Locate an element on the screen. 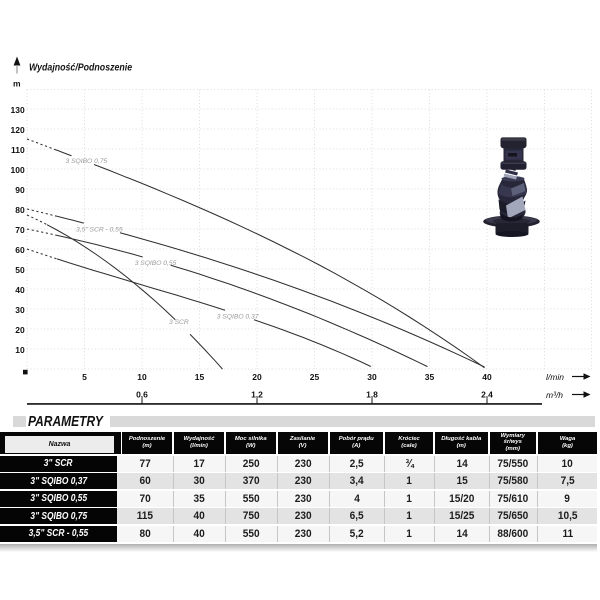  svg-text: 0,6 is located at coordinates (142, 395).